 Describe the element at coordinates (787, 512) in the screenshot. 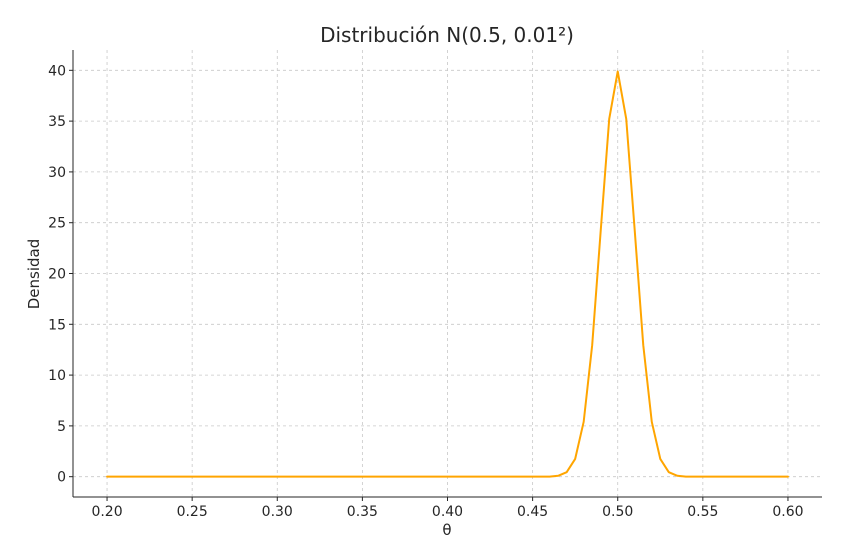

I see `x-tick-label: 0.60` at that location.